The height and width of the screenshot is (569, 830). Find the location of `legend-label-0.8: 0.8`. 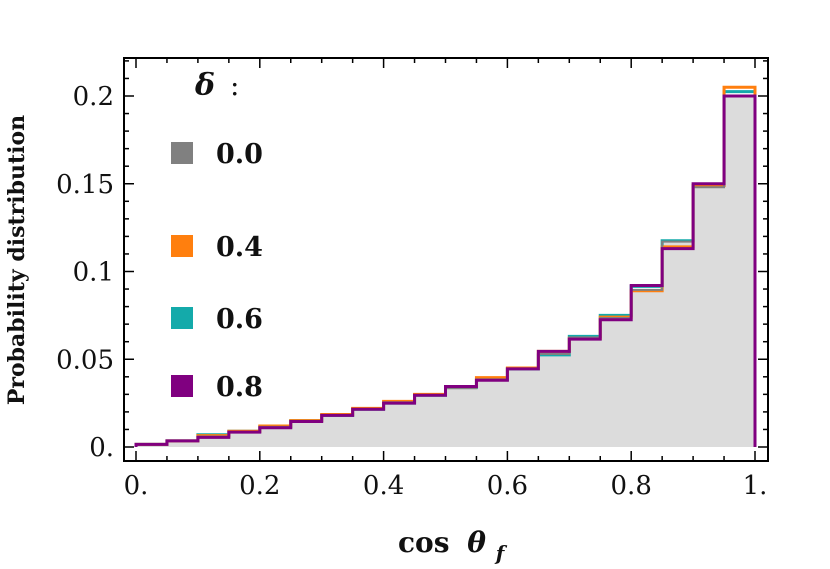

legend-label-0.8: 0.8 is located at coordinates (239, 387).